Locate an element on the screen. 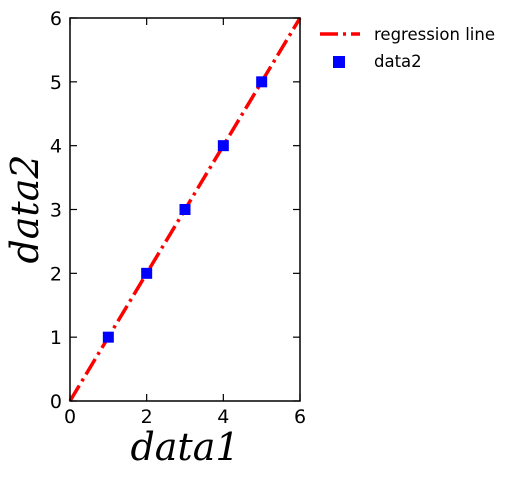 The height and width of the screenshot is (478, 518). y-tick-label: 2 is located at coordinates (56, 274).